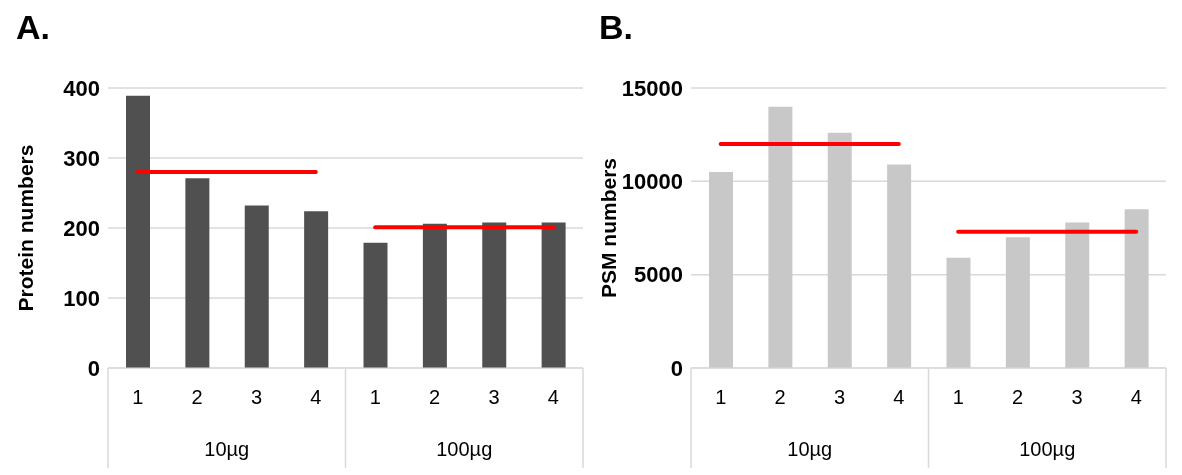 This screenshot has width=1182, height=475. I want to click on y-tick-label: 10000, so click(652, 182).